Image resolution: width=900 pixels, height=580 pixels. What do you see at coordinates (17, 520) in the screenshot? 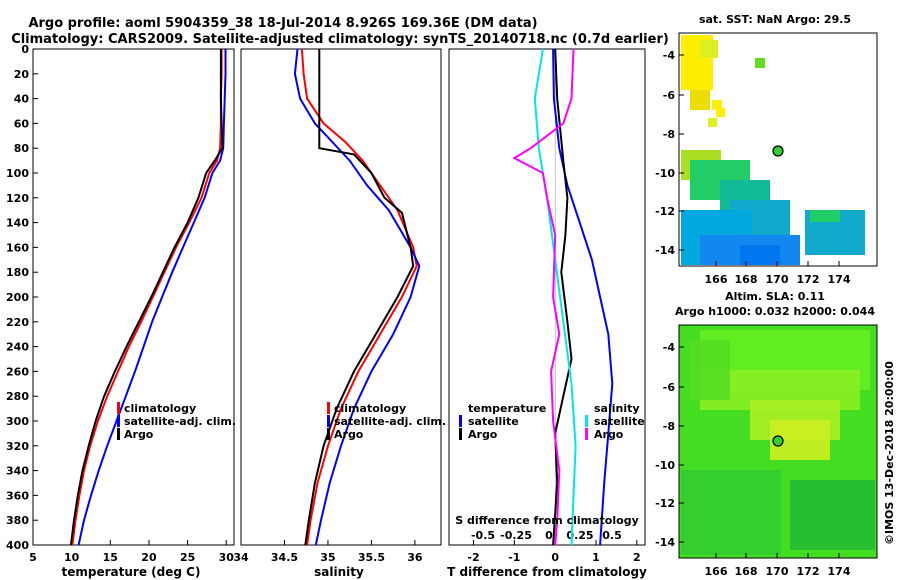
I see `y-tick-label: 380` at bounding box center [17, 520].